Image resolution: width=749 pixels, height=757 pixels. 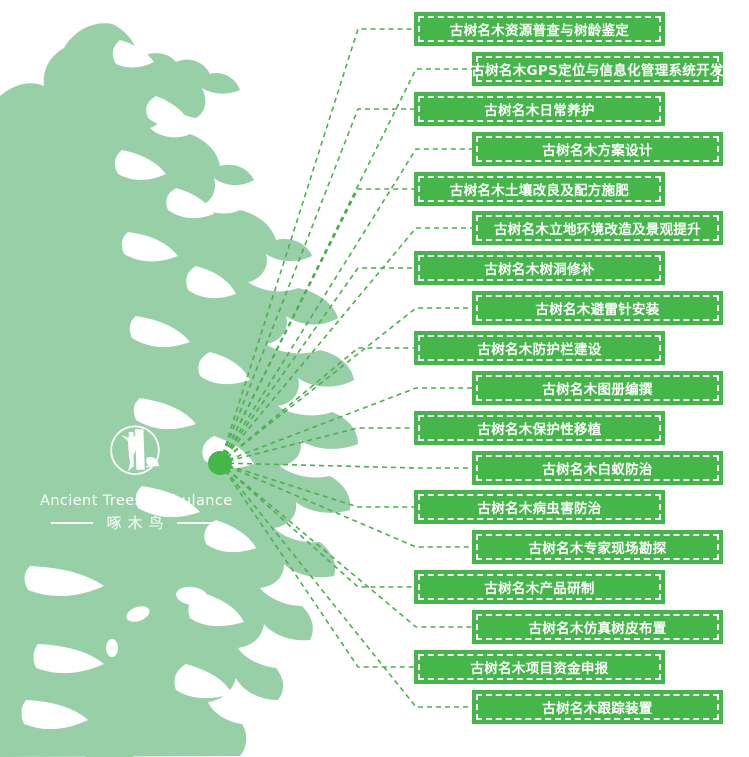 I want to click on service-node-box-17: 古树名木项目资金申报, so click(x=539, y=667).